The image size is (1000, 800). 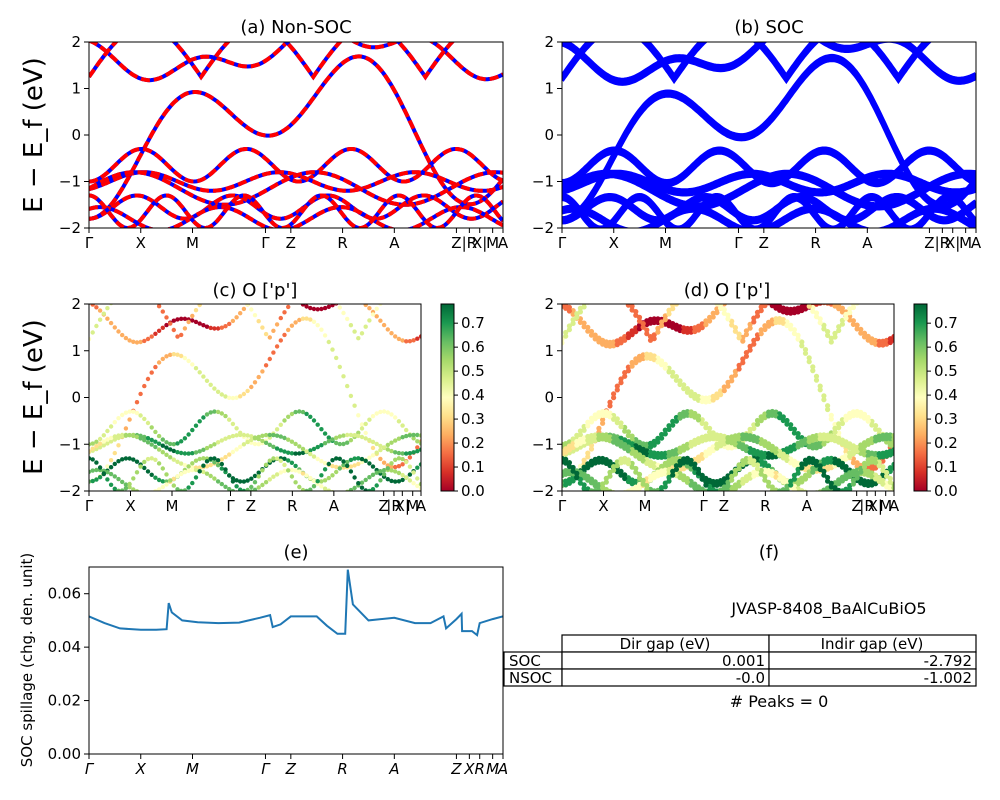 What do you see at coordinates (192, 769) in the screenshot?
I see `x-tick-label: M` at bounding box center [192, 769].